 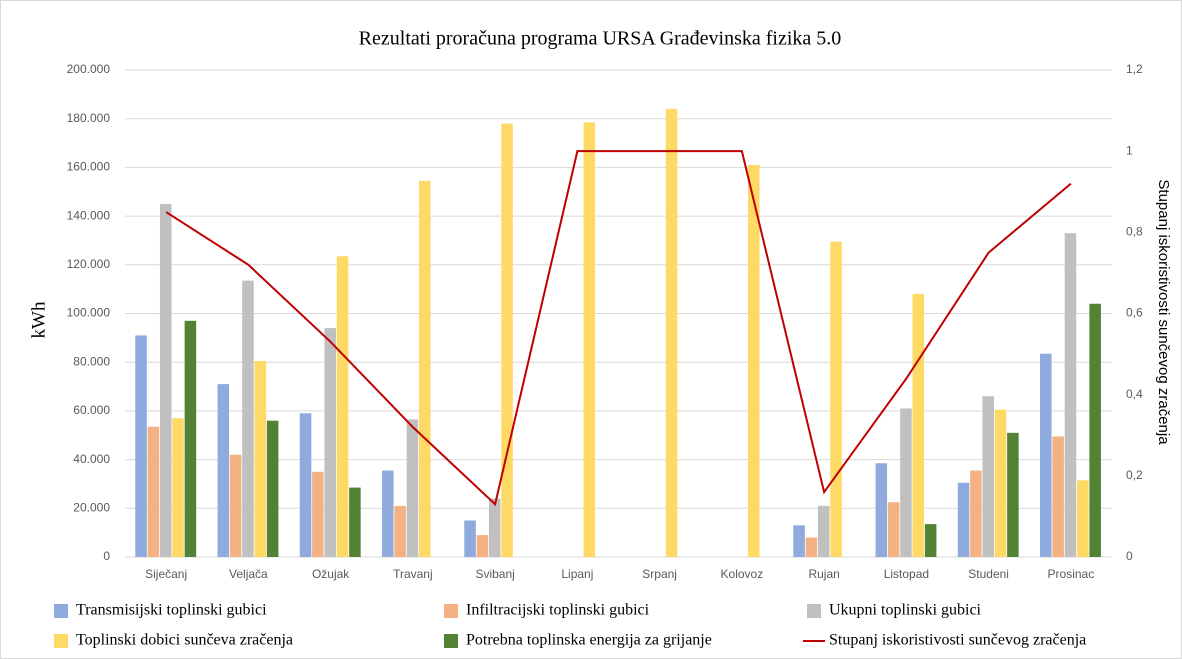 What do you see at coordinates (89, 167) in the screenshot?
I see `y-tick-label: 160.000` at bounding box center [89, 167].